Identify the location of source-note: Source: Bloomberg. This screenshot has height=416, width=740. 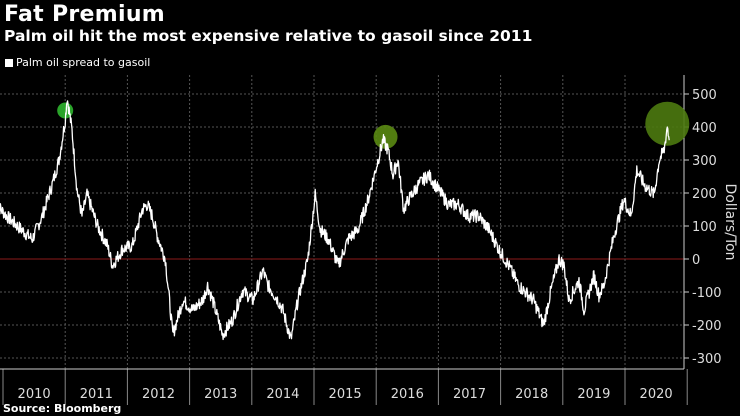
(62, 408).